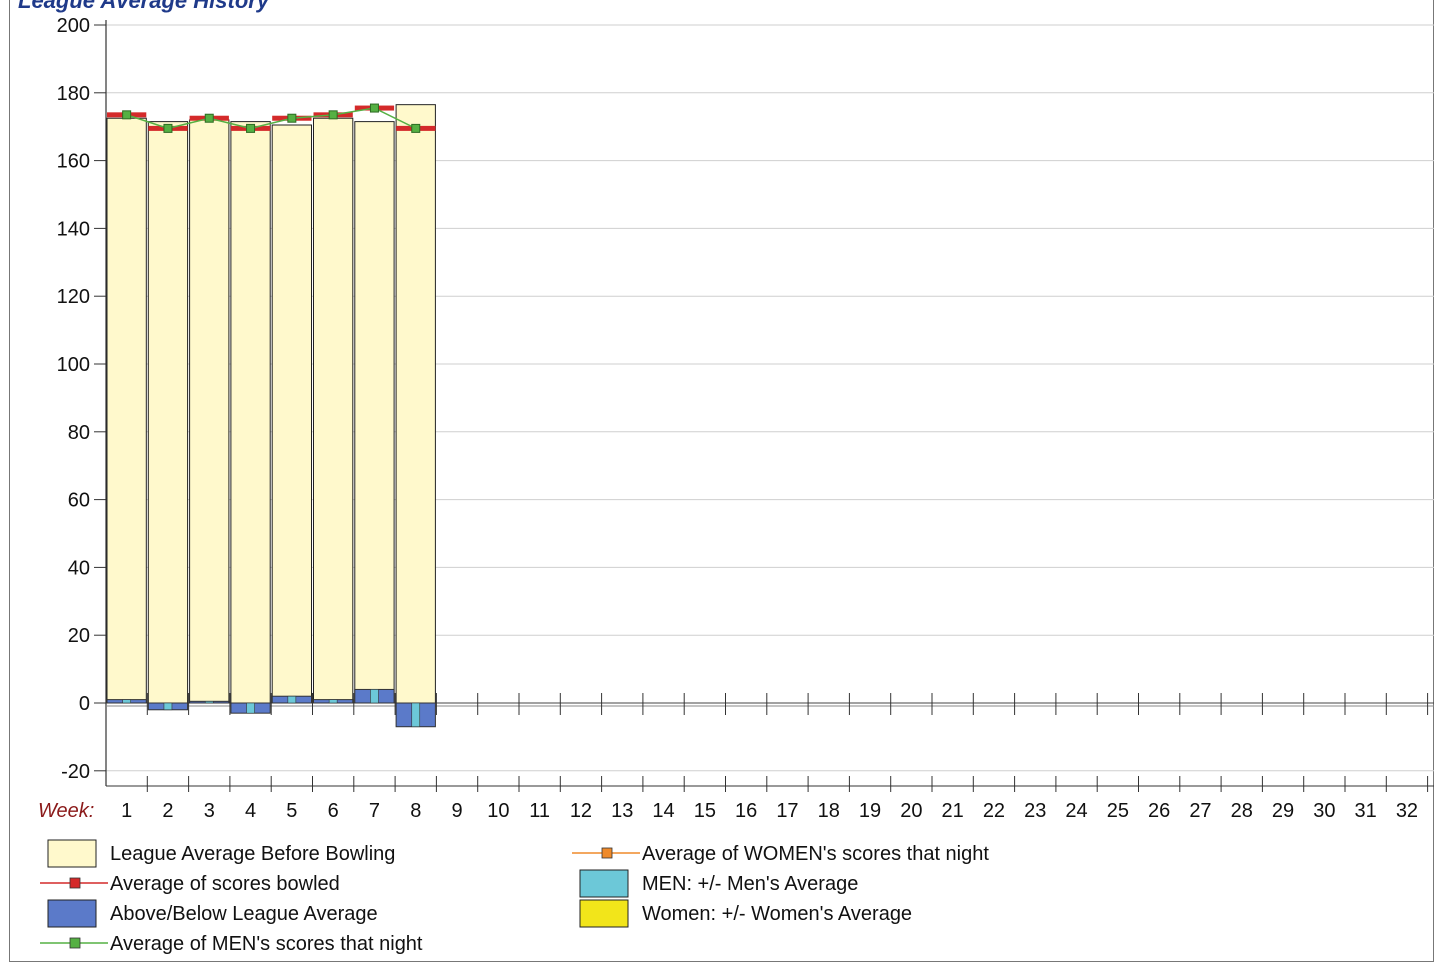  Describe the element at coordinates (73, 94) in the screenshot. I see `y-tick-label: 180` at that location.